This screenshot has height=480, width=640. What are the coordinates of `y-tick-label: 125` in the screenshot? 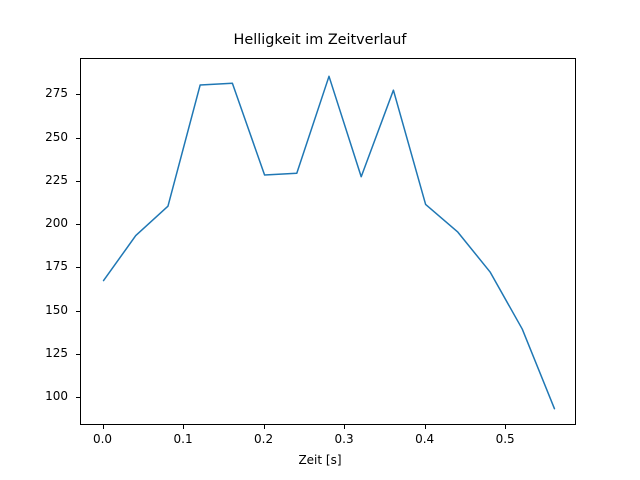 It's located at (56, 353).